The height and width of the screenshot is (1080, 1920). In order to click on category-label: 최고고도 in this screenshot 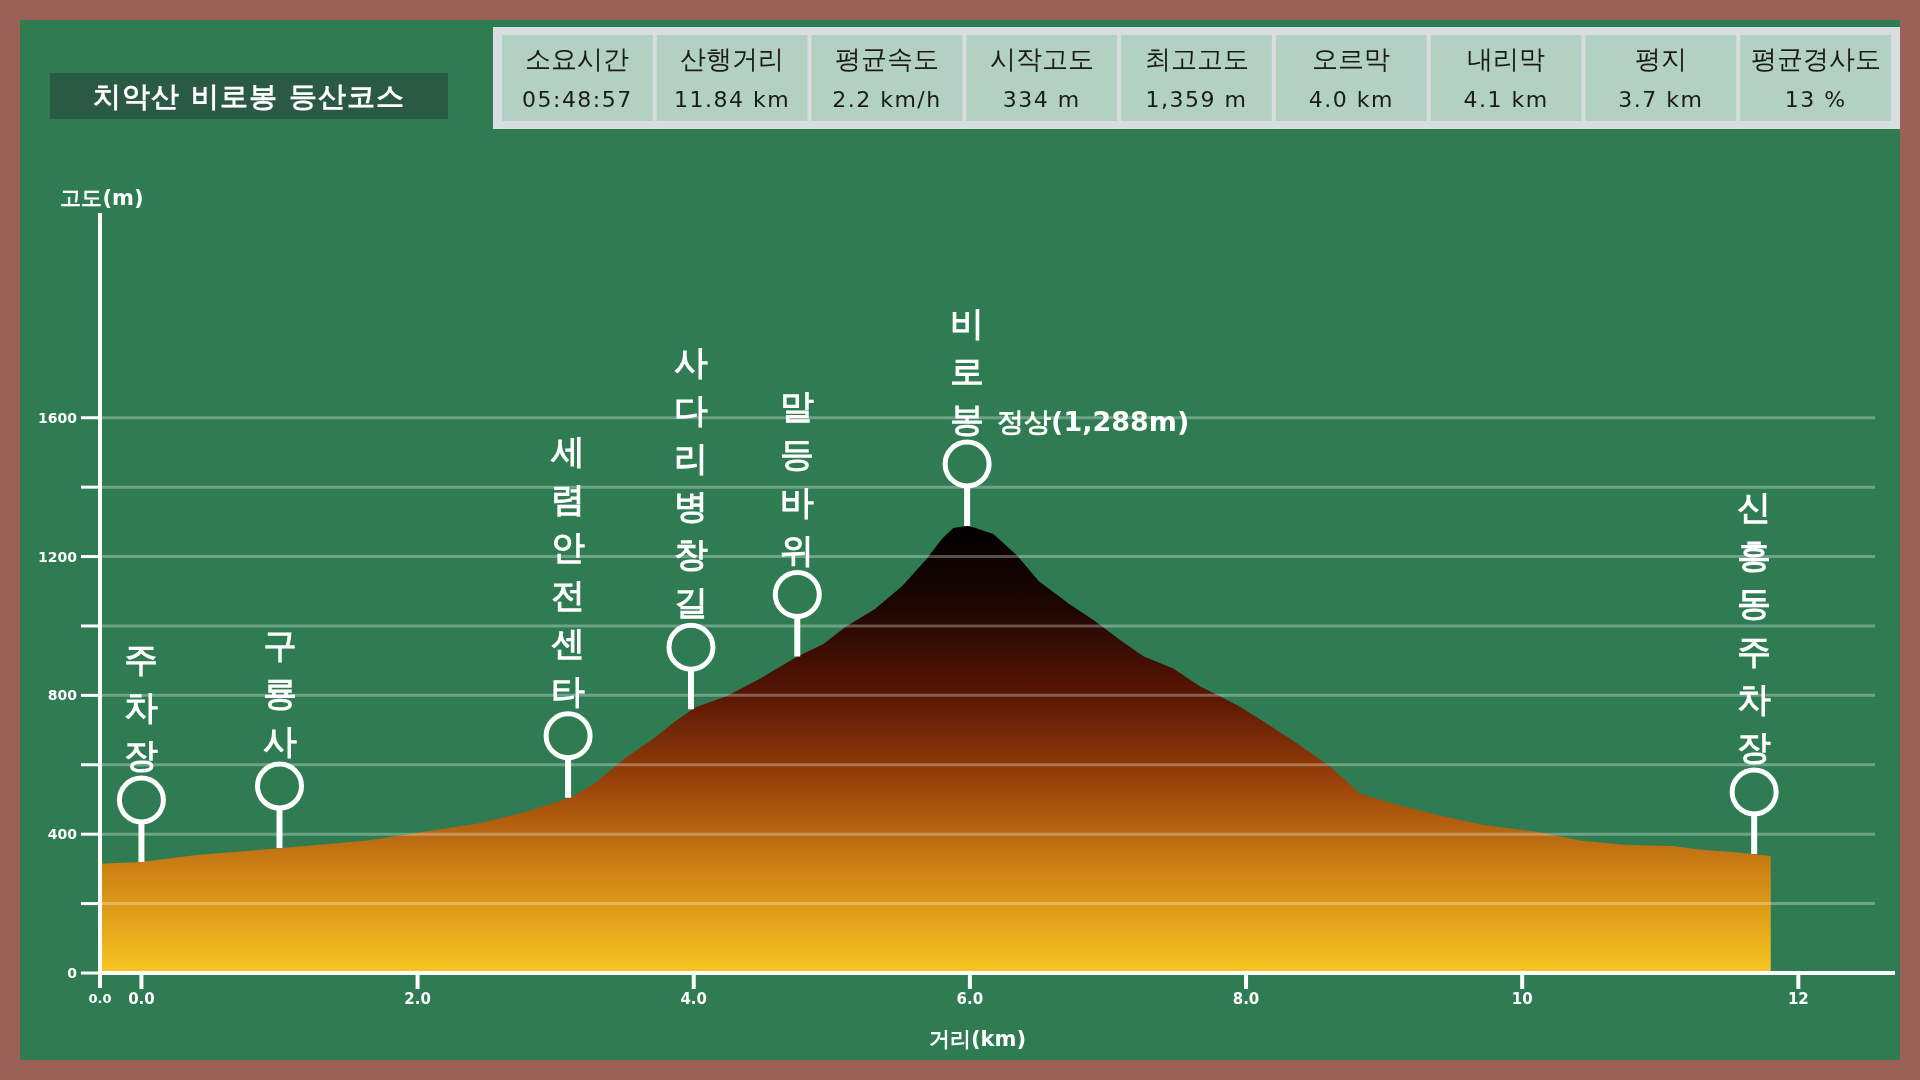, I will do `click(1196, 59)`.